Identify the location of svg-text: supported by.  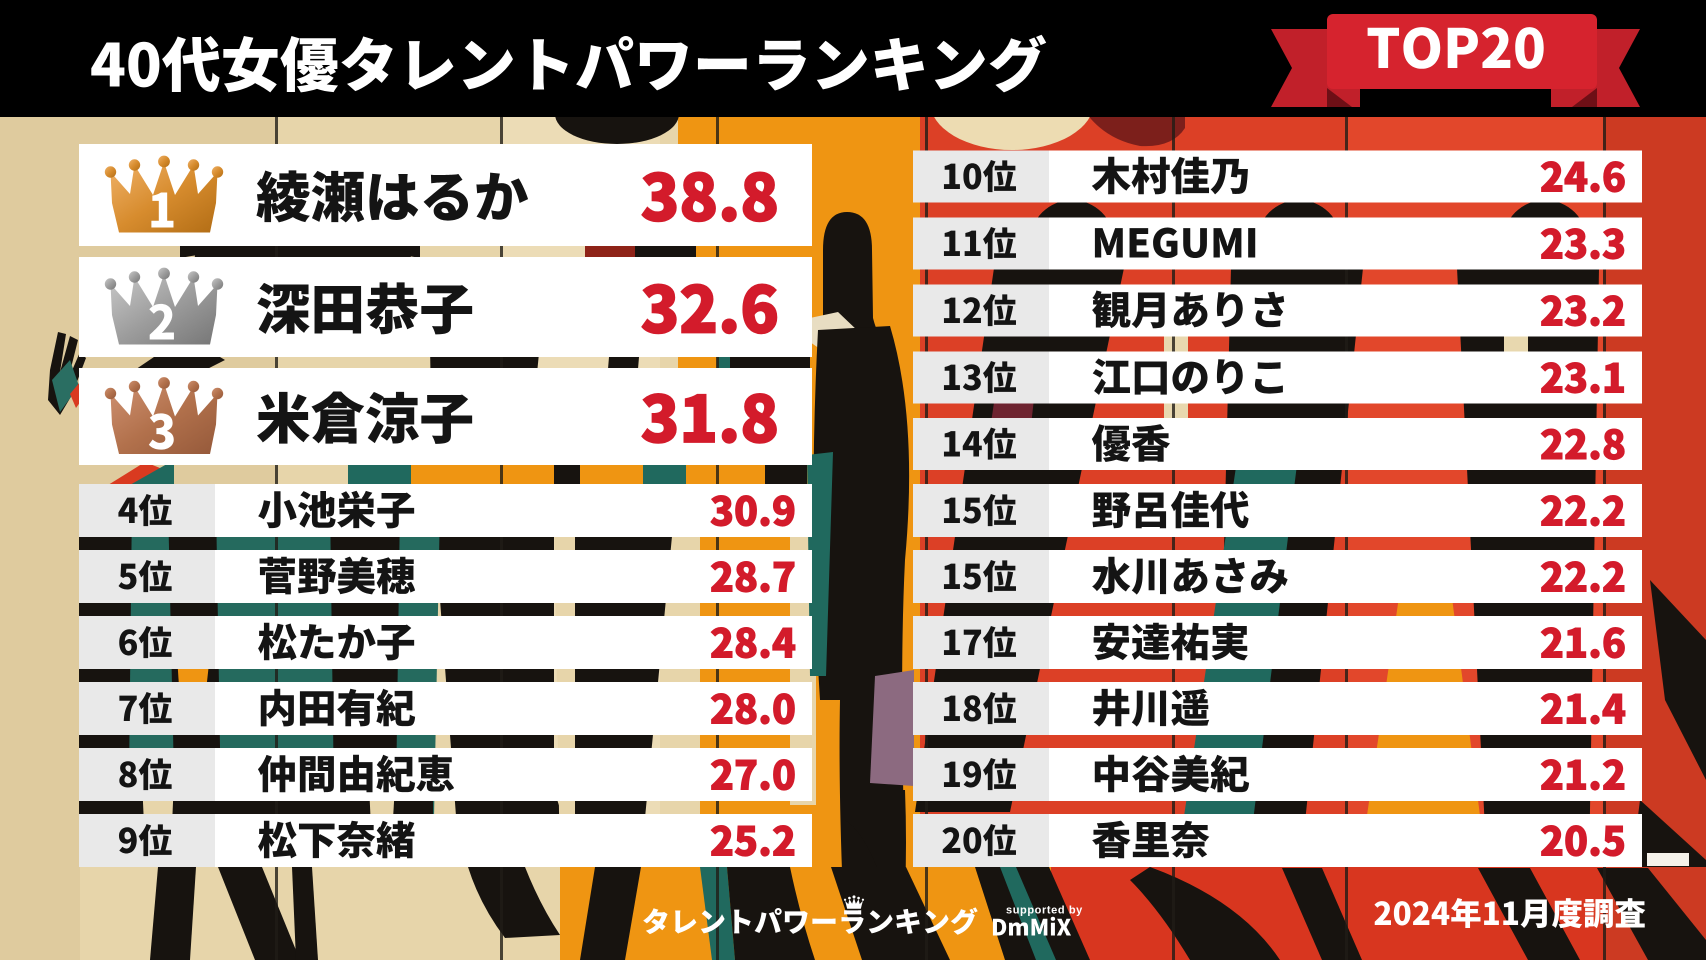
(1044, 911).